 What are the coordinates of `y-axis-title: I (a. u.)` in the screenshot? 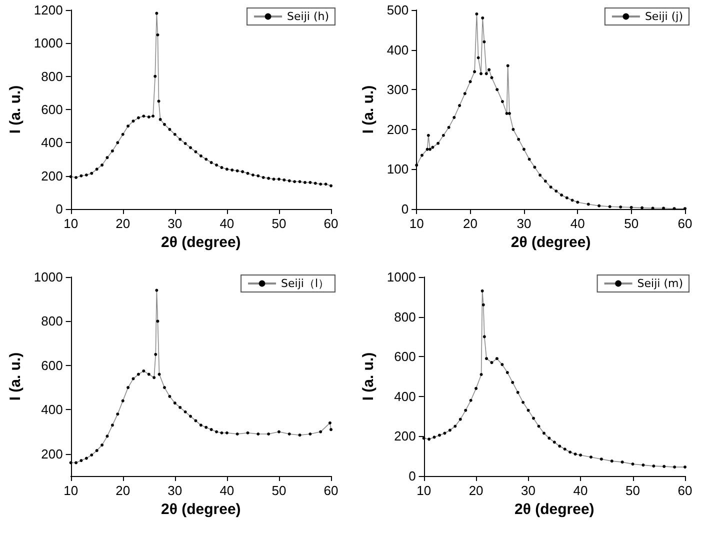 It's located at (368, 376).